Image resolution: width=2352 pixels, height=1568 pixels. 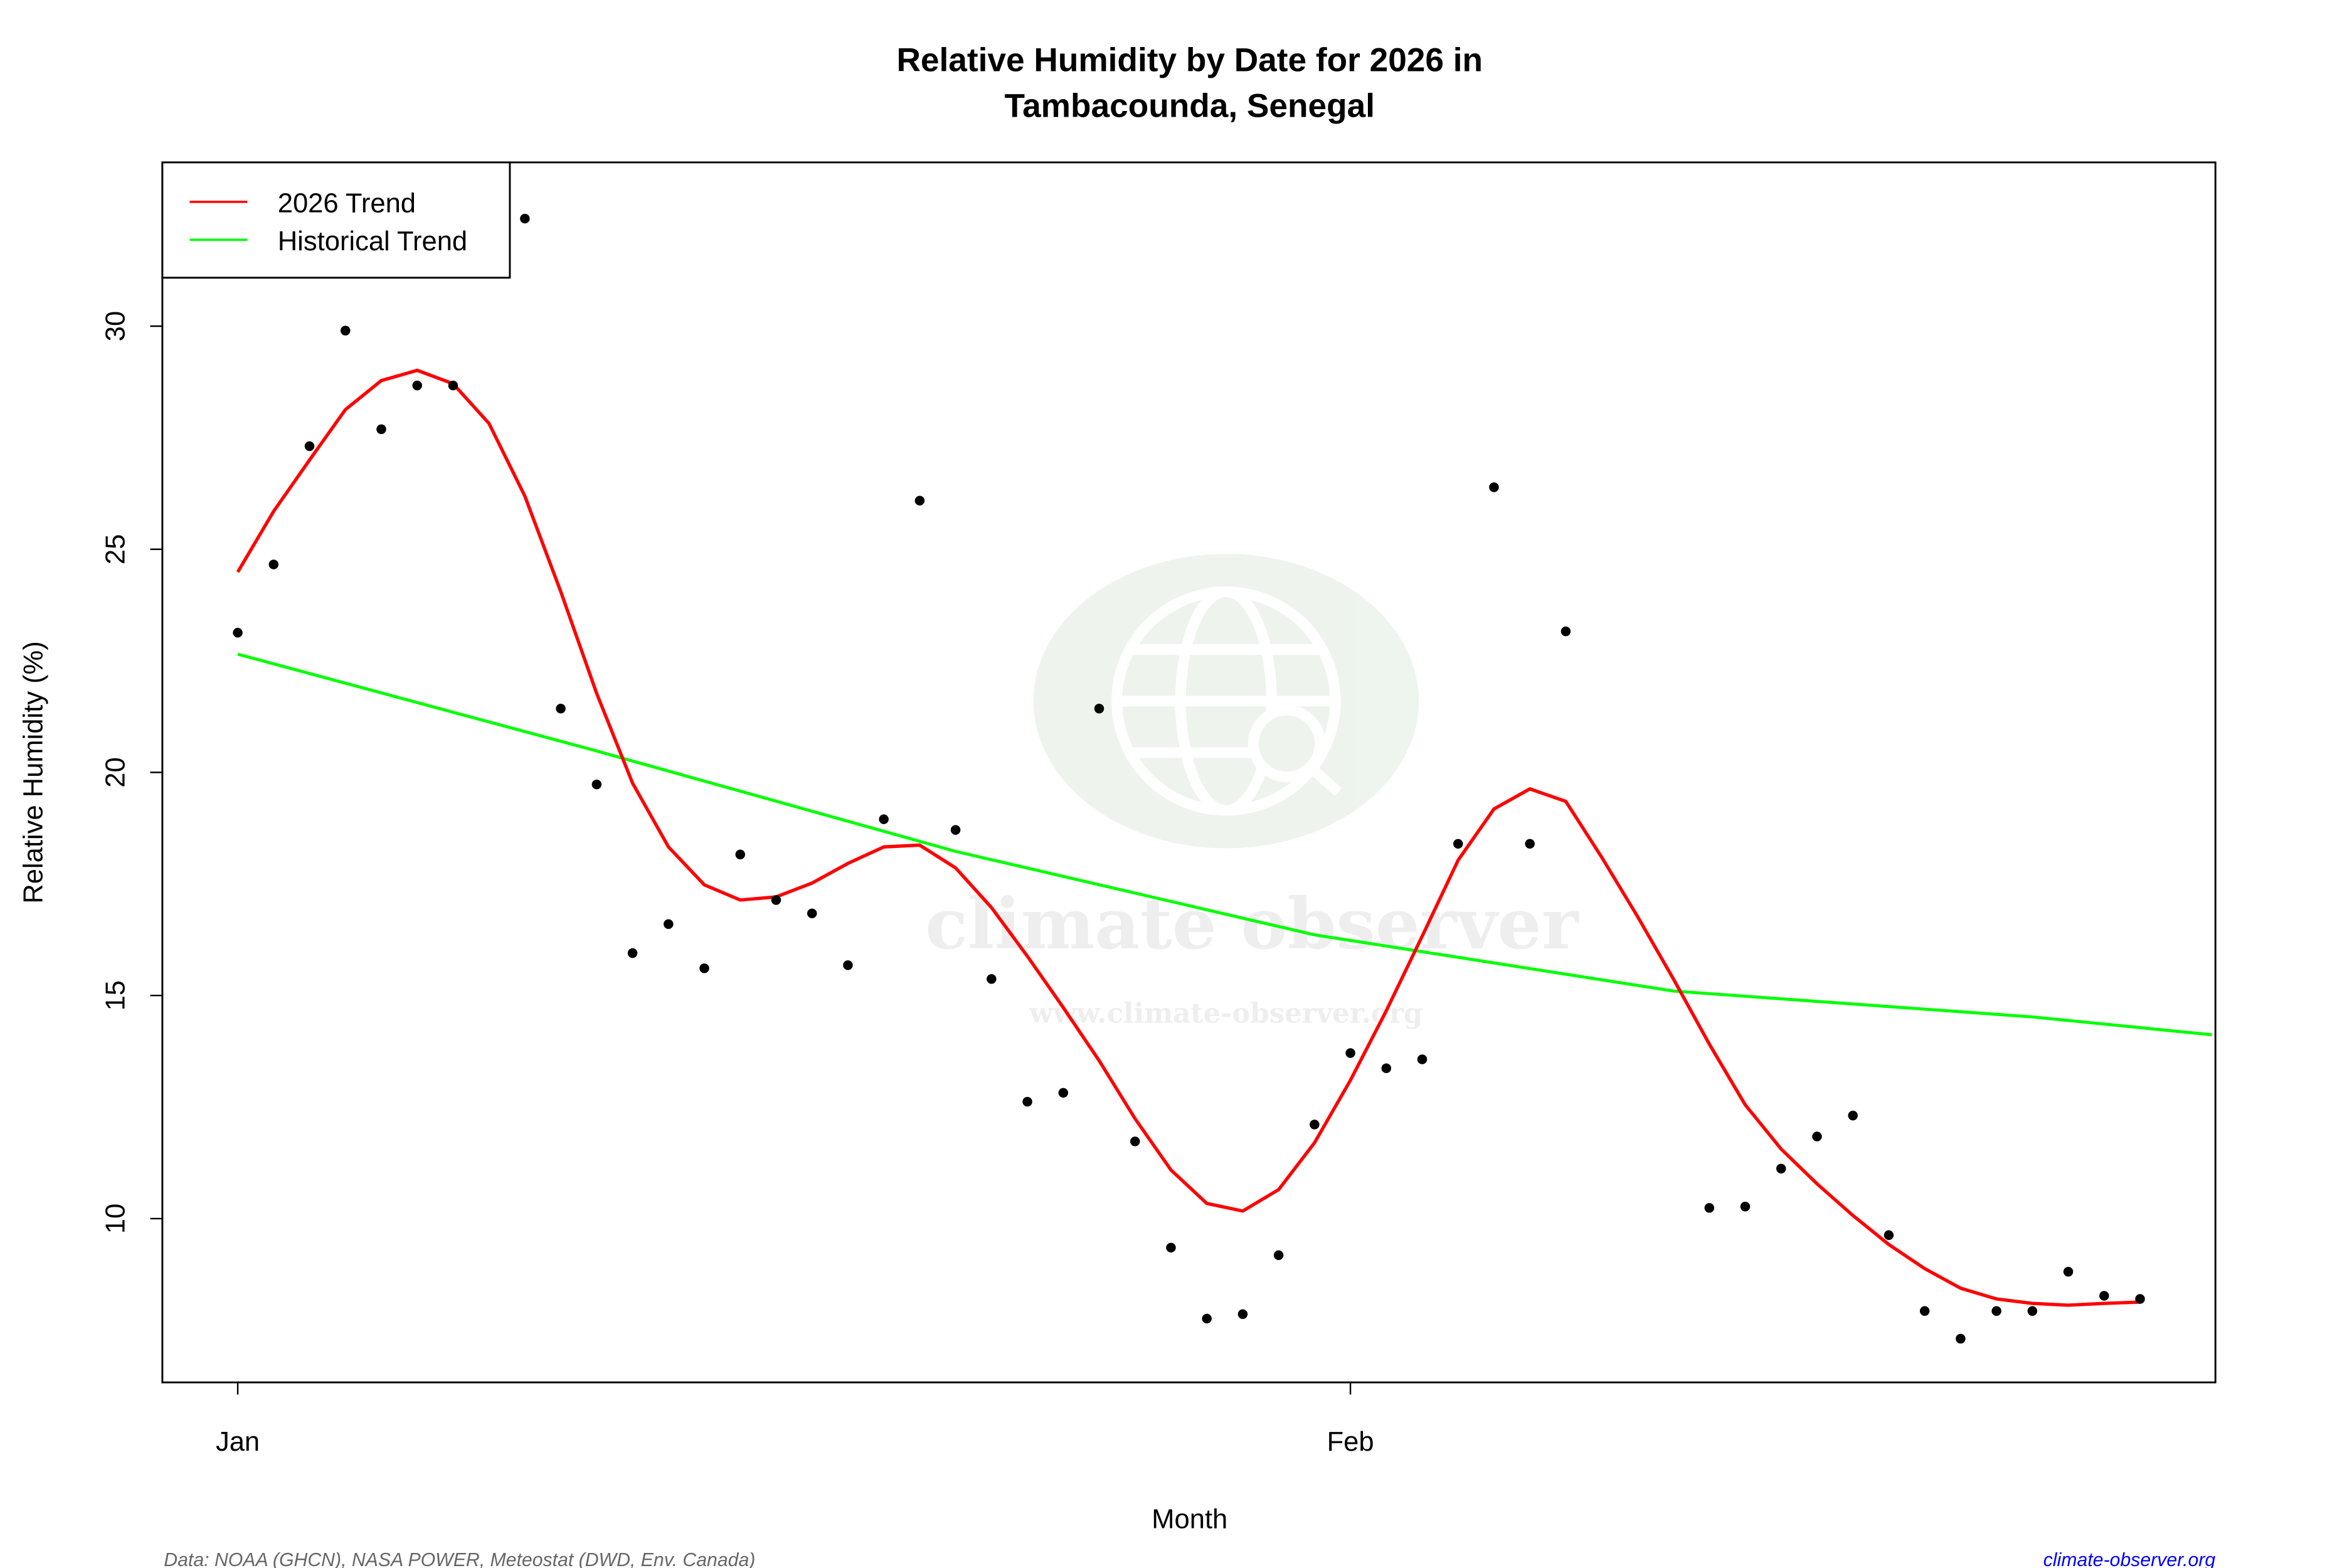 What do you see at coordinates (132, 772) in the screenshot?
I see `y-axis: 10 15 20 25 30` at bounding box center [132, 772].